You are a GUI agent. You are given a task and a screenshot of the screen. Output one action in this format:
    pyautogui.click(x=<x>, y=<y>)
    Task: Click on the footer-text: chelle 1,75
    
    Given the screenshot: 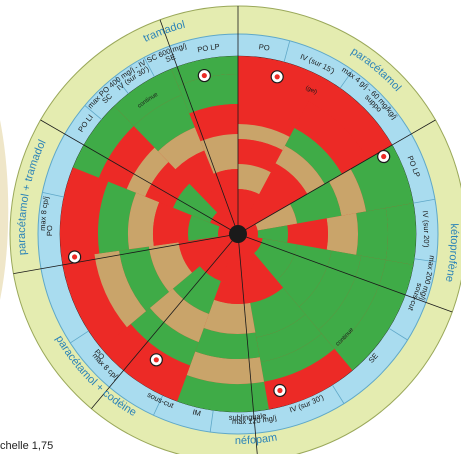 What is the action you would take?
    pyautogui.click(x=27, y=446)
    